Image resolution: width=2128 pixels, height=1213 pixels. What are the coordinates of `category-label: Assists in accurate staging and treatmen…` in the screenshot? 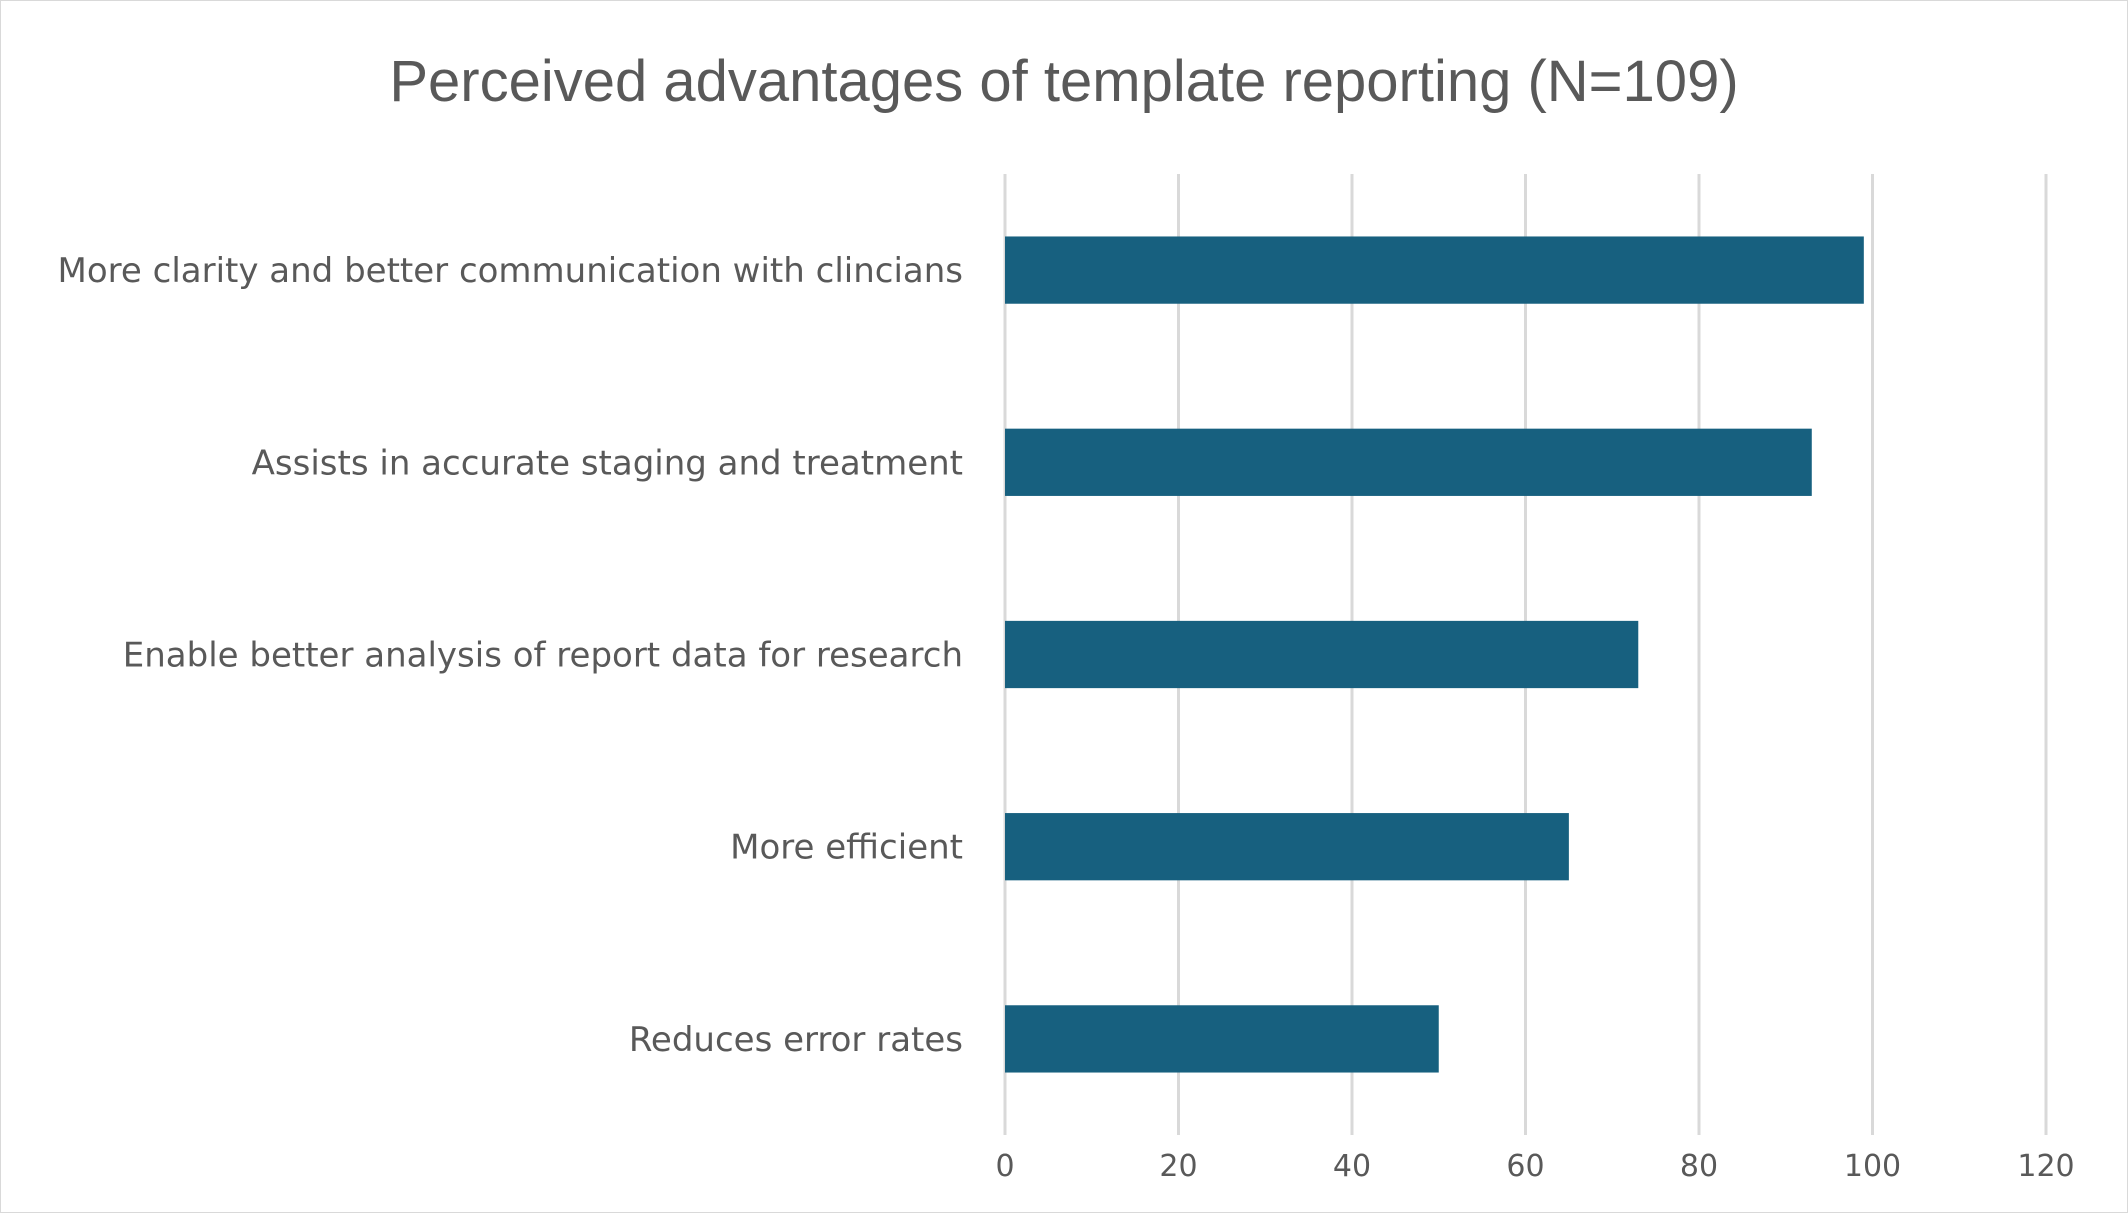 It's located at (607, 463).